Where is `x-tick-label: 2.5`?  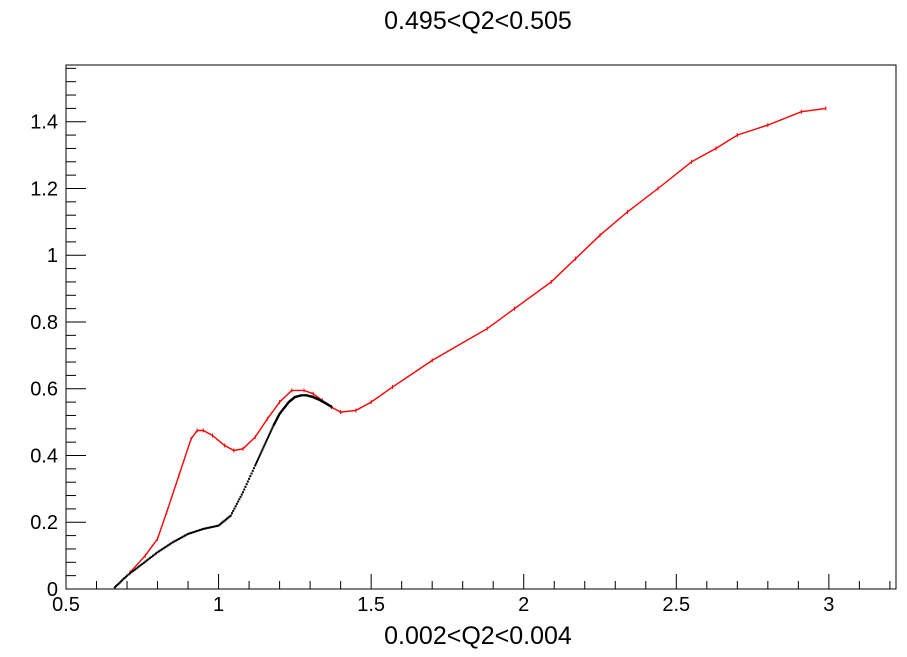 x-tick-label: 2.5 is located at coordinates (676, 605).